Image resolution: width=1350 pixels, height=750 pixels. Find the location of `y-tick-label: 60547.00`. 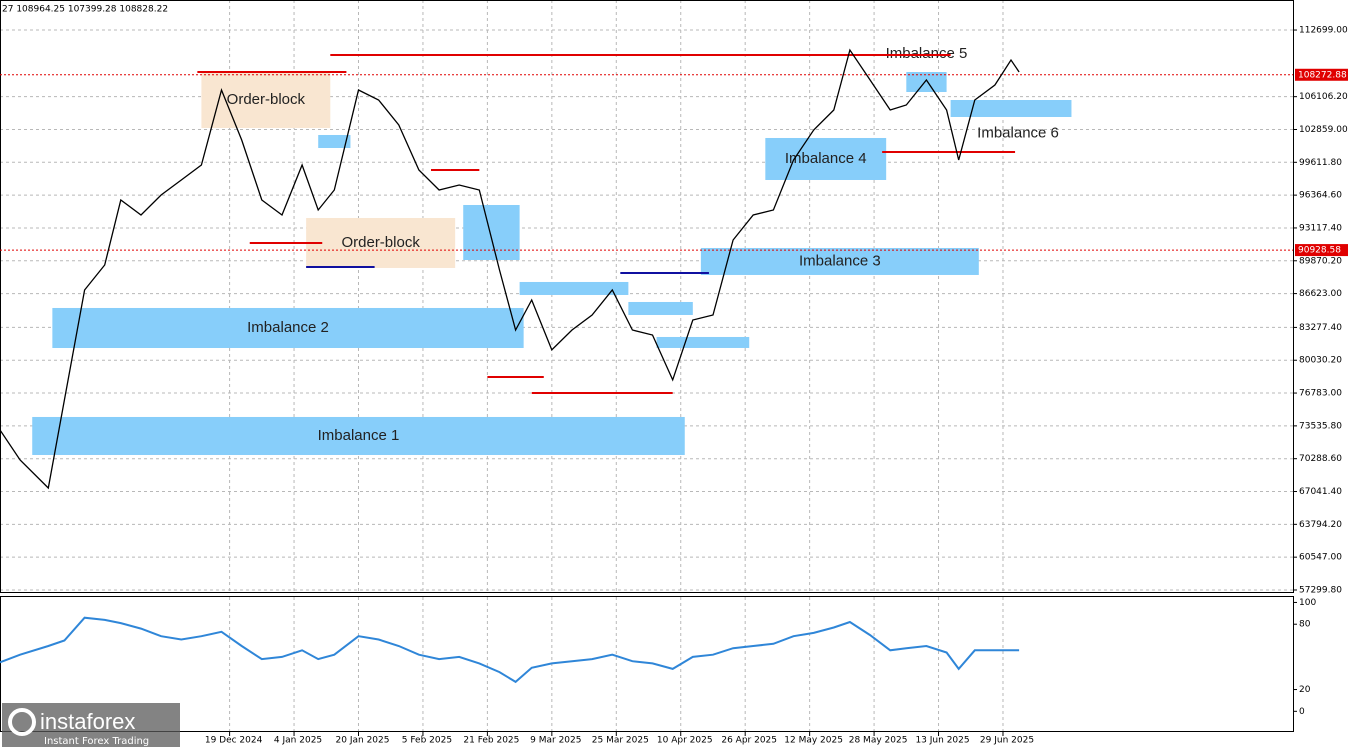

y-tick-label: 60547.00 is located at coordinates (1320, 558).